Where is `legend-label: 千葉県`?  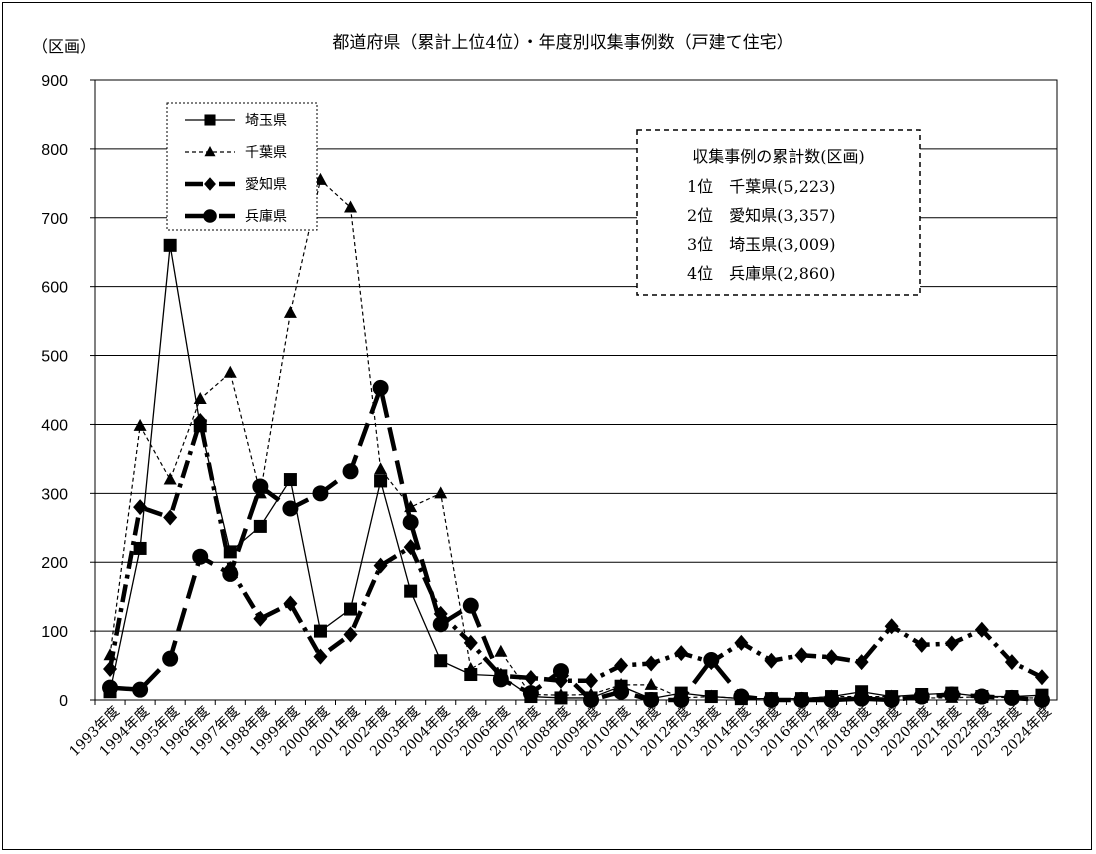
legend-label: 千葉県 is located at coordinates (266, 153).